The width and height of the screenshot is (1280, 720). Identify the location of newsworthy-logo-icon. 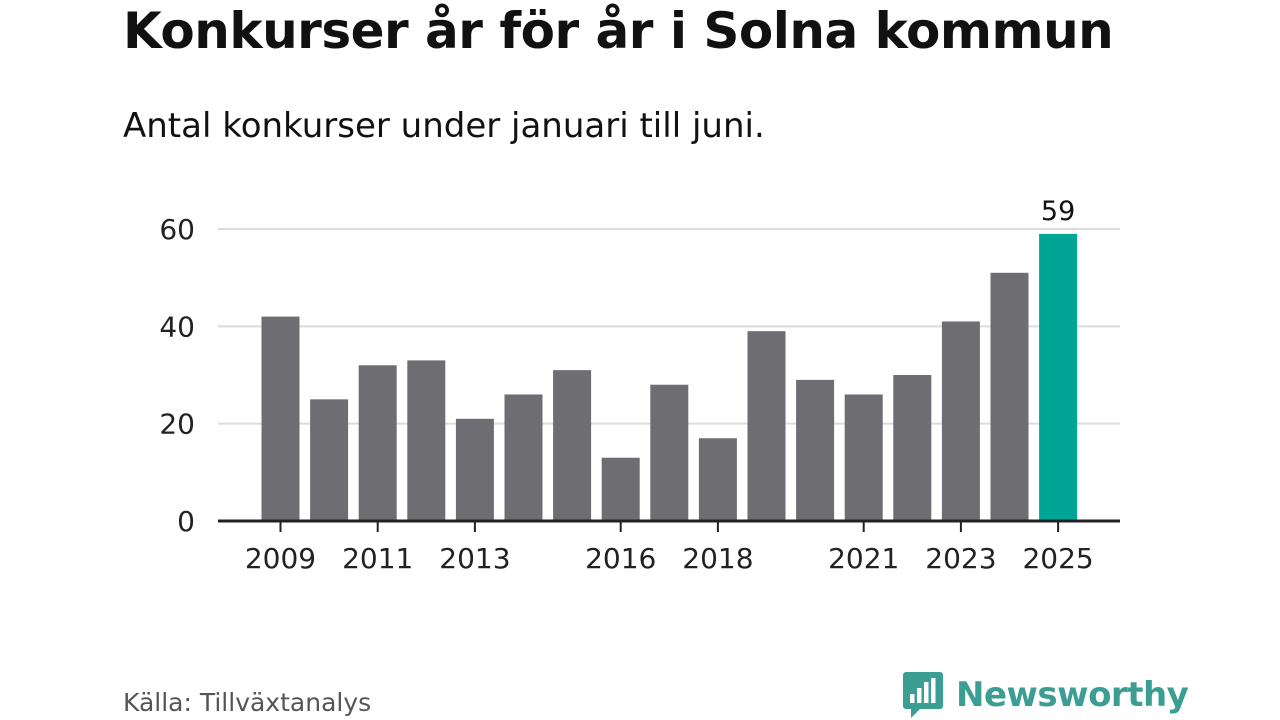
(923, 695).